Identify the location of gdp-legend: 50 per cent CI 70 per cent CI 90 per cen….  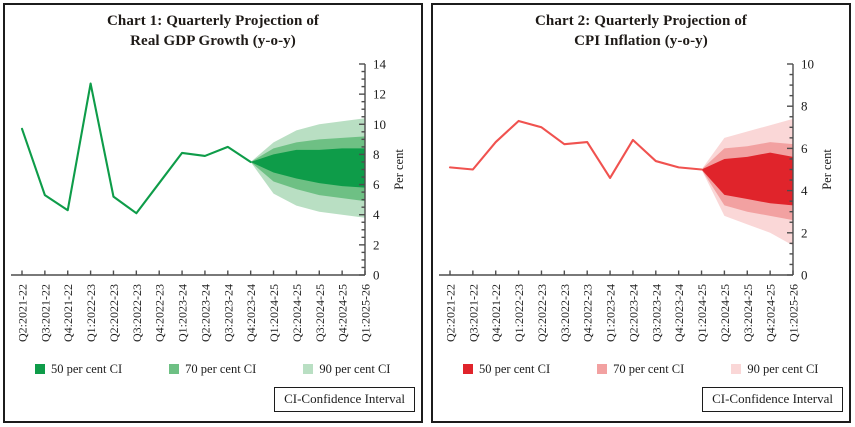
(213, 369).